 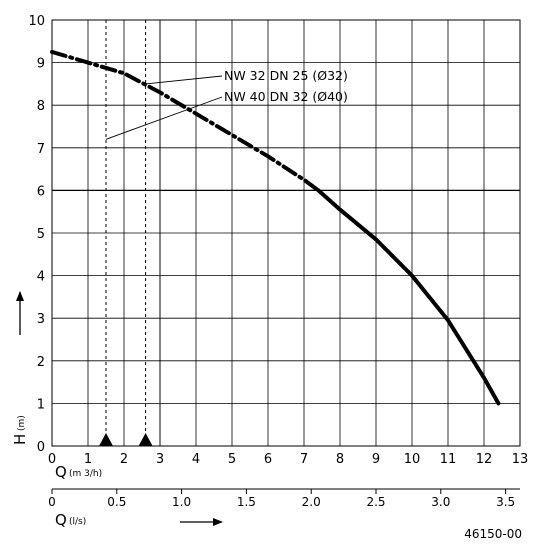 What do you see at coordinates (448, 459) in the screenshot?
I see `x-tick-label: 11` at bounding box center [448, 459].